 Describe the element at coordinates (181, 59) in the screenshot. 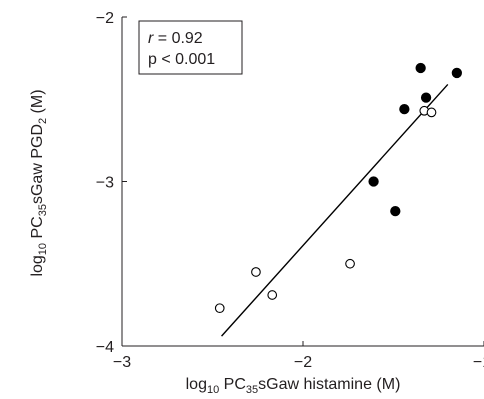

I see `annotation-p: p < 0.001` at that location.